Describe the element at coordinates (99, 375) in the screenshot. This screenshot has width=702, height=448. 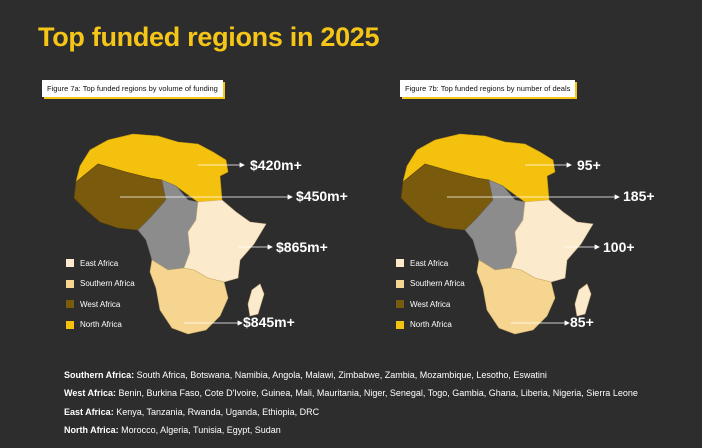
I see `footer-region-southern: Southern Africa:` at that location.